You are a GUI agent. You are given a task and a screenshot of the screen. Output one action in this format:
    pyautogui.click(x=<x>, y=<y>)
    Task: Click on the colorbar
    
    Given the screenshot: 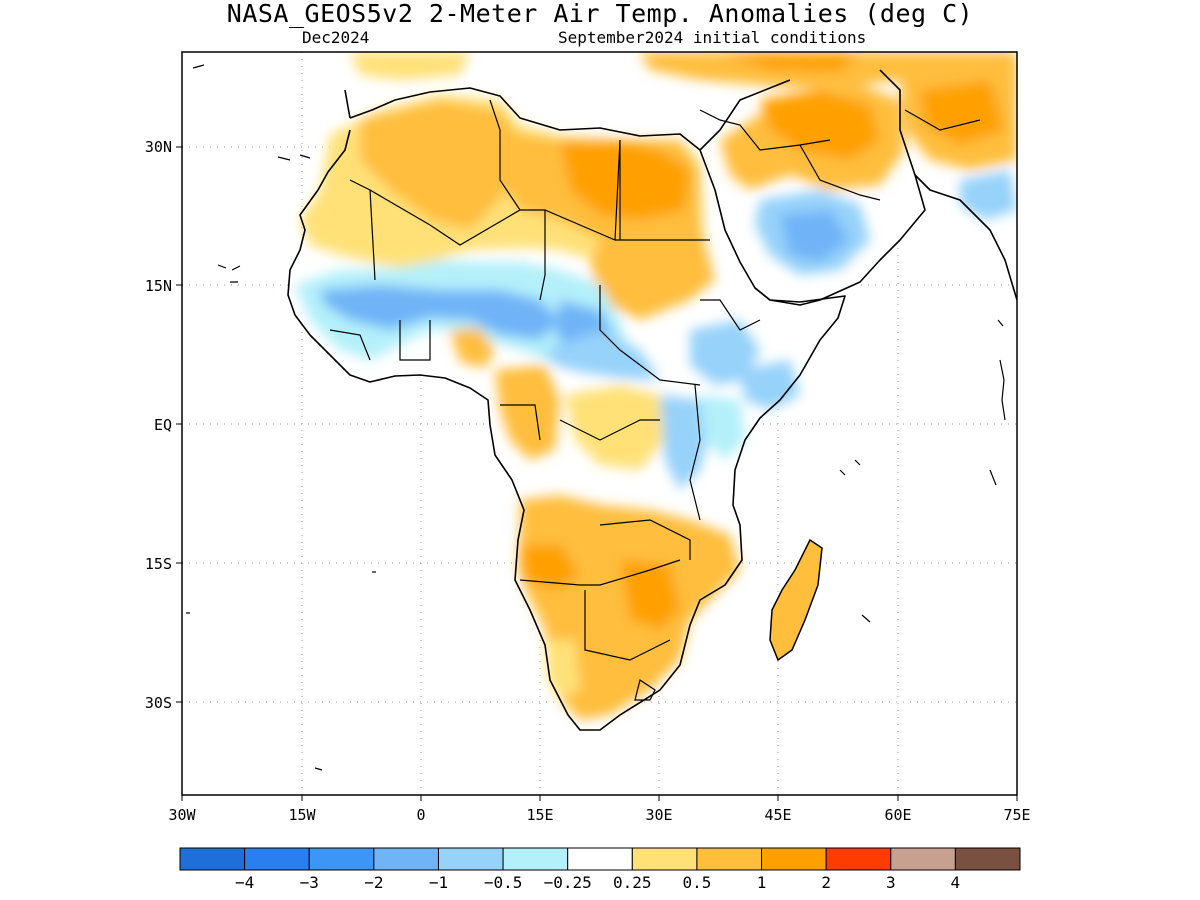 What is the action you would take?
    pyautogui.click(x=600, y=859)
    